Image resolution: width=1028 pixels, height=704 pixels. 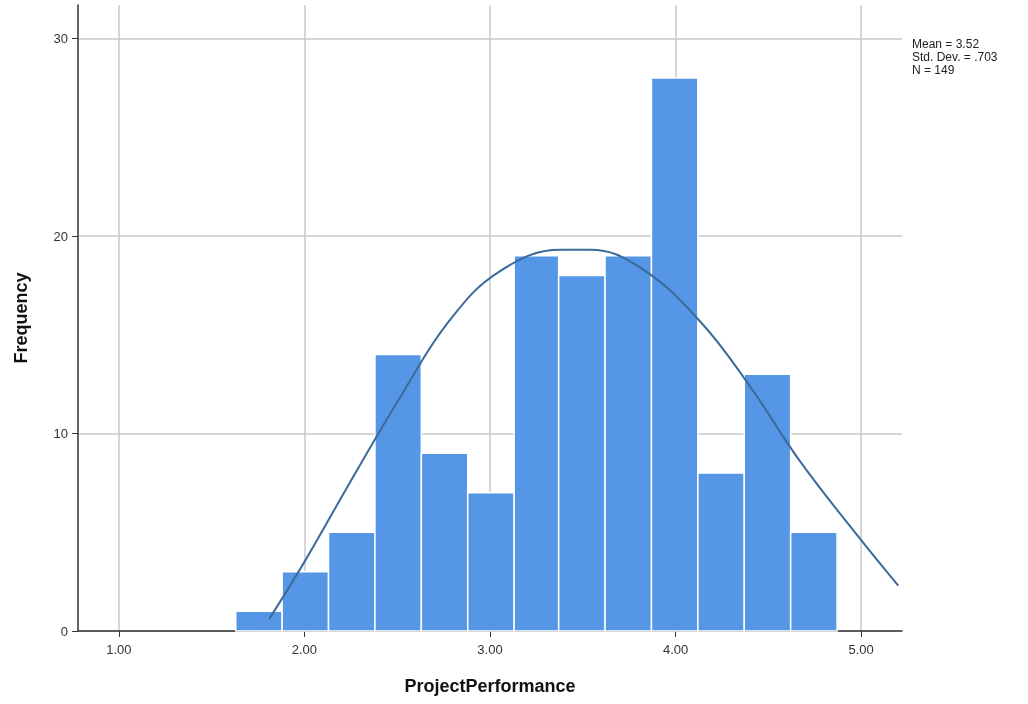 What do you see at coordinates (861, 649) in the screenshot?
I see `x-tick-label: 5.00` at bounding box center [861, 649].